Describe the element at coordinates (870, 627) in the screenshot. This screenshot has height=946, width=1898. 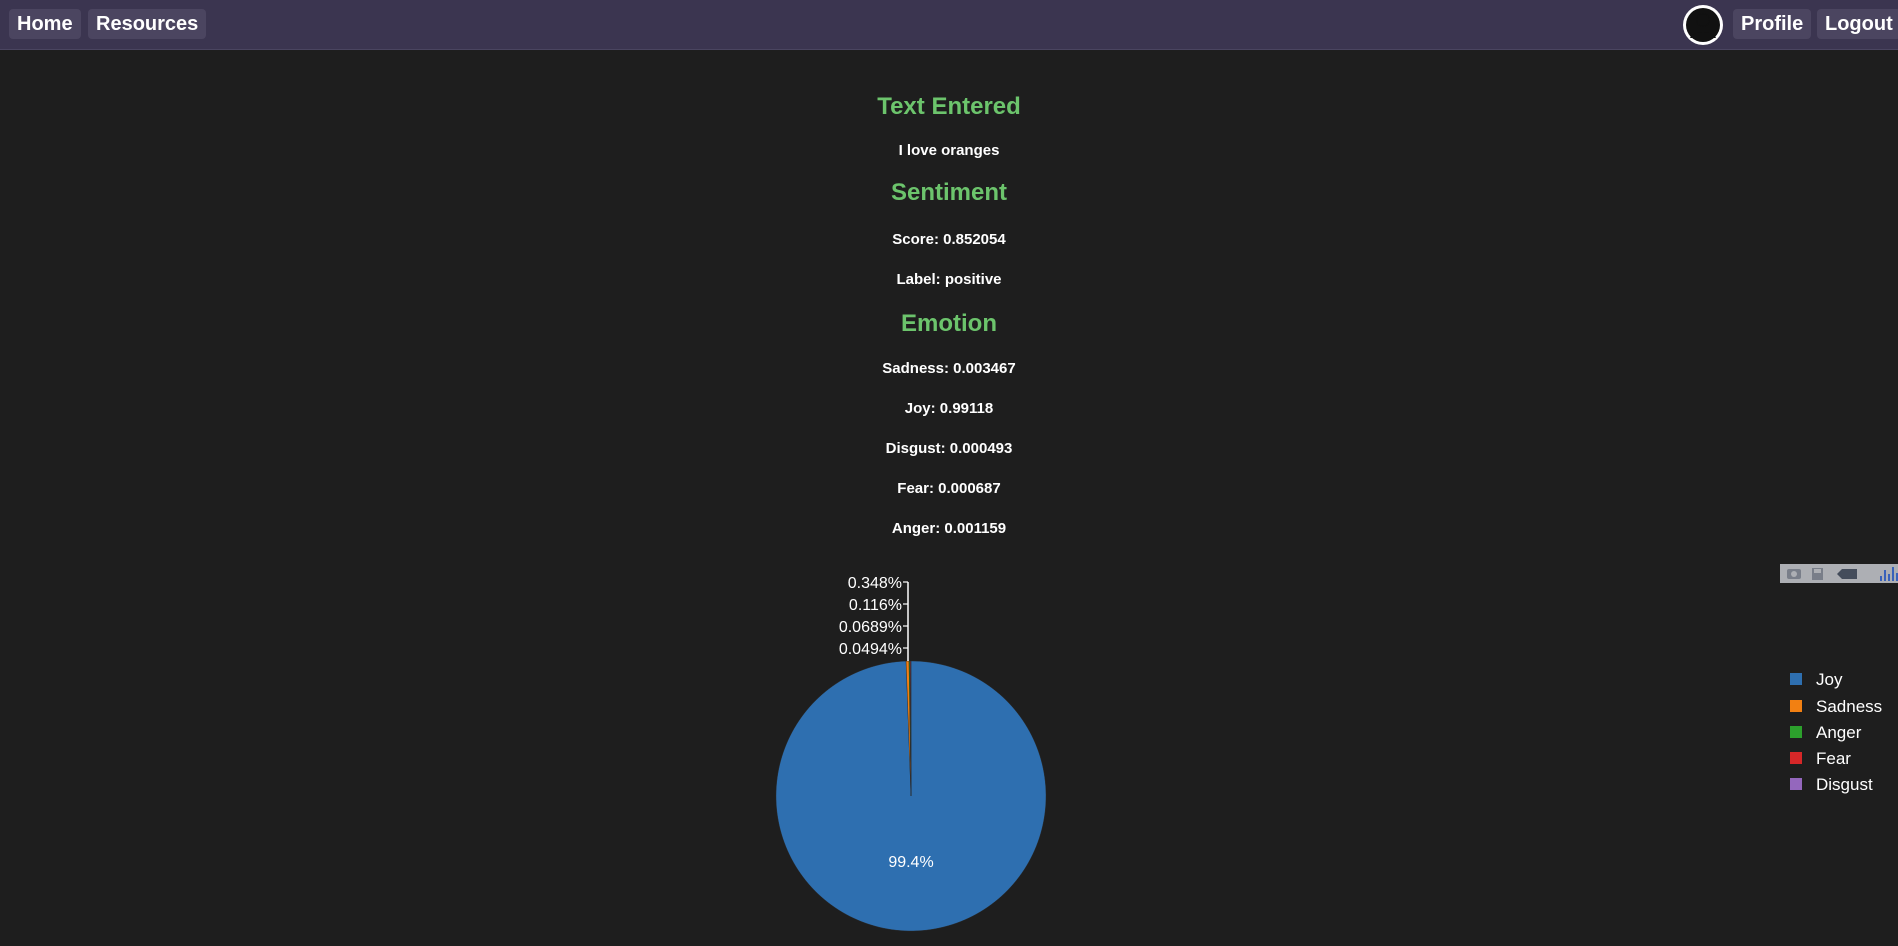
I see `pie-label-fear: 0.0689%` at that location.